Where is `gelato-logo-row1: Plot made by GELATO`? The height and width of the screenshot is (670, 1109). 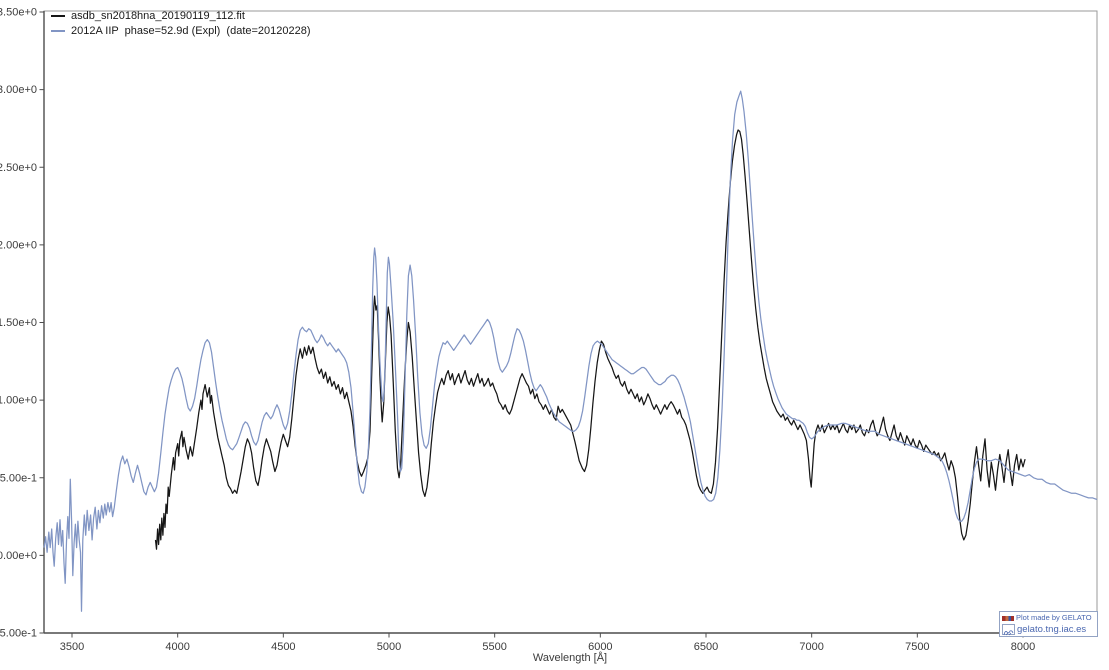 gelato-logo-row1: Plot made by GELATO is located at coordinates (1048, 618).